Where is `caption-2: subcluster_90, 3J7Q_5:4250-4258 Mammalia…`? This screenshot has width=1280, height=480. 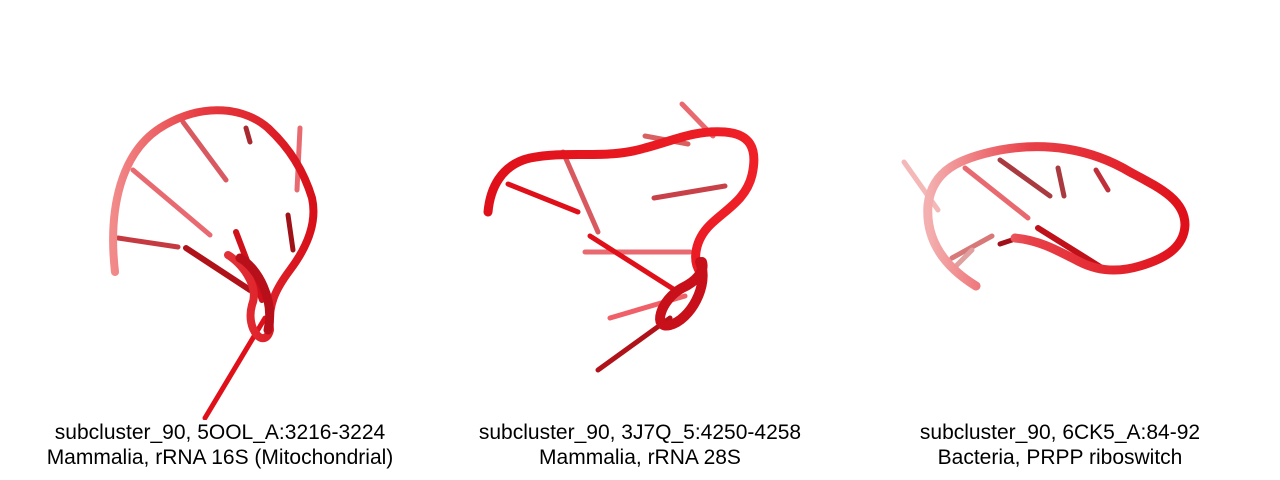 caption-2: subcluster_90, 3J7Q_5:4250-4258 Mammalia… is located at coordinates (640, 445).